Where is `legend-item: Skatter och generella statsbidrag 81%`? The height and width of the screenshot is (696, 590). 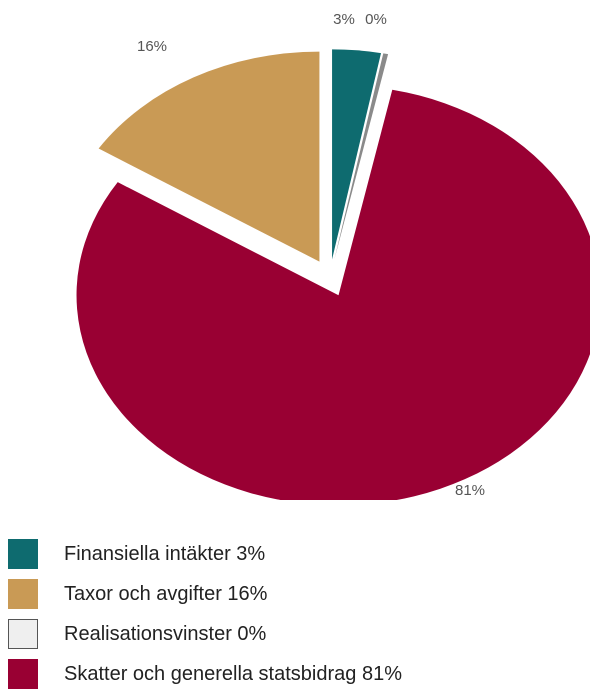 legend-item: Skatter och generella statsbidrag 81% is located at coordinates (205, 674).